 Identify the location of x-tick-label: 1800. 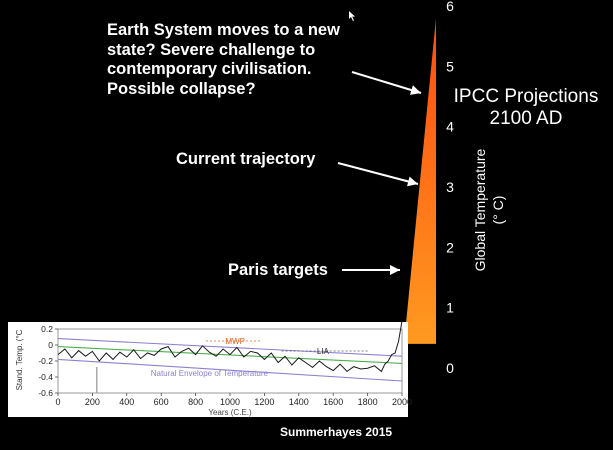
(368, 402).